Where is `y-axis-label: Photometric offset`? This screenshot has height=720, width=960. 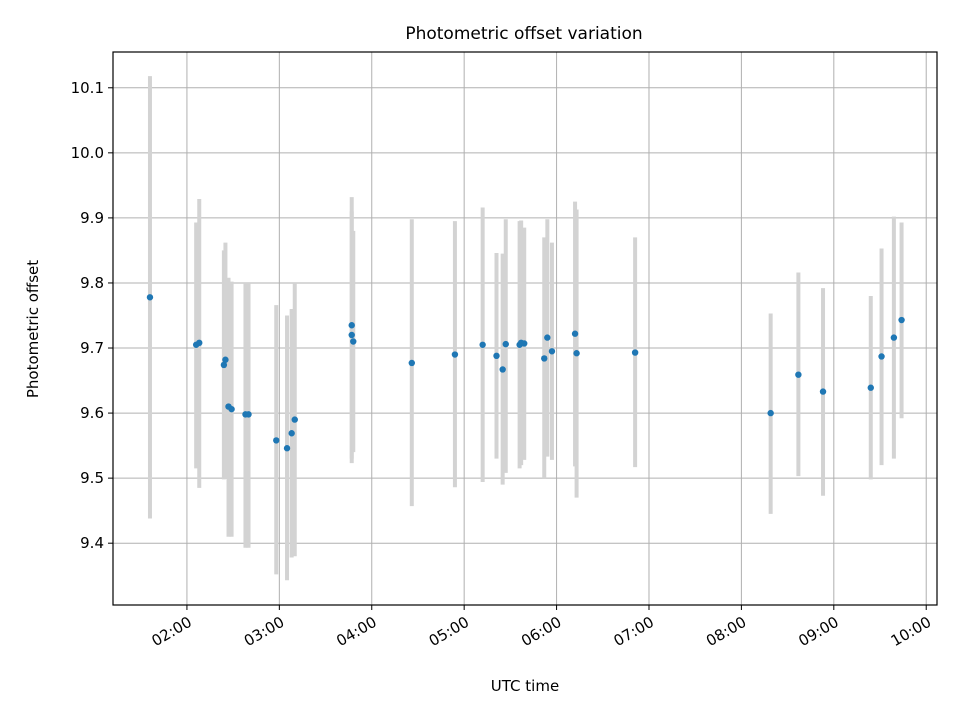 y-axis-label: Photometric offset is located at coordinates (33, 329).